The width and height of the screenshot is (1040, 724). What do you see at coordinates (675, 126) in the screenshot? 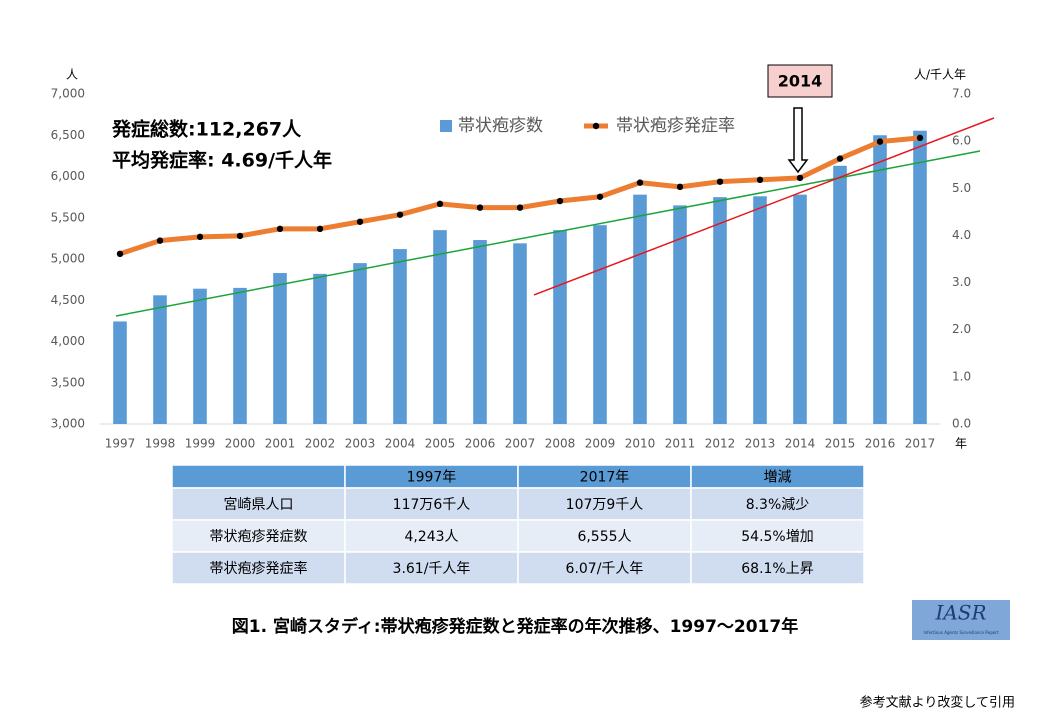
I see `legend-label: 帯状疱疹発症率` at bounding box center [675, 126].